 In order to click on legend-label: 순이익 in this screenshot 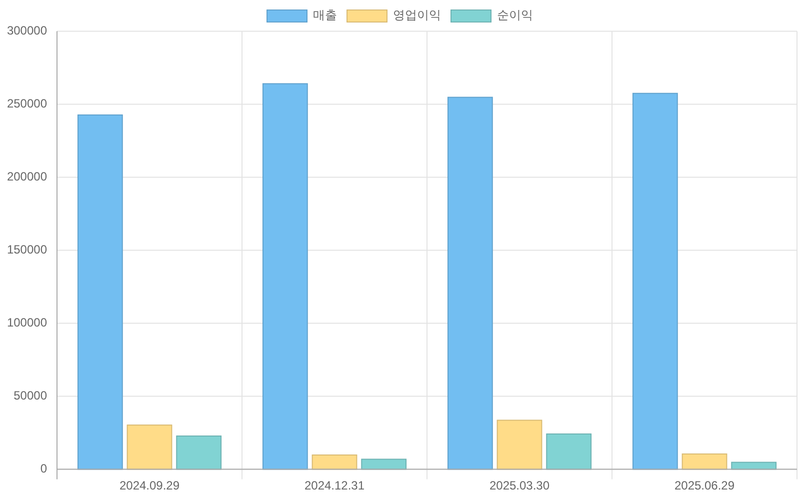, I will do `click(515, 15)`.